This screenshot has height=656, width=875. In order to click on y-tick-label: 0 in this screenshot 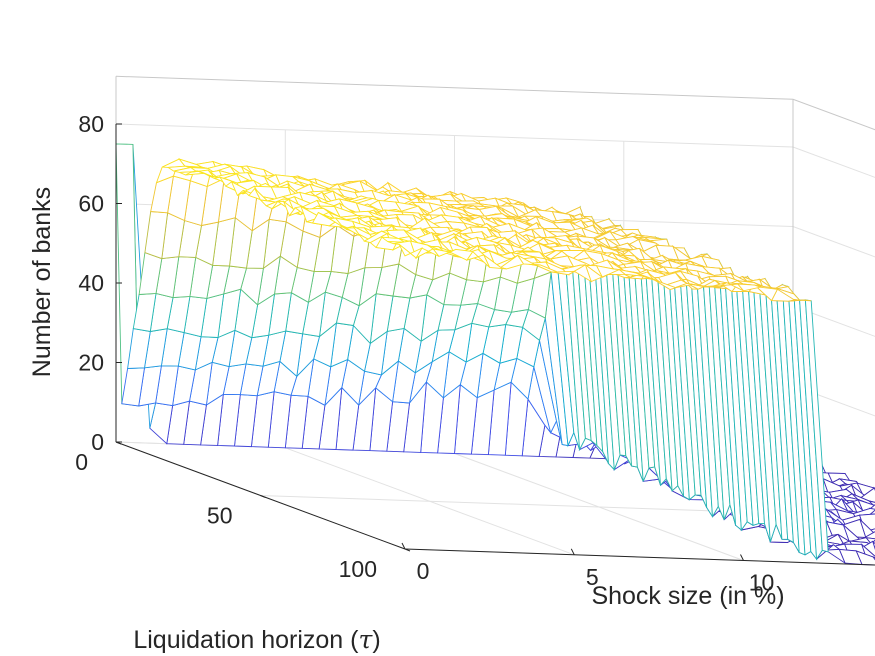, I will do `click(81, 462)`.